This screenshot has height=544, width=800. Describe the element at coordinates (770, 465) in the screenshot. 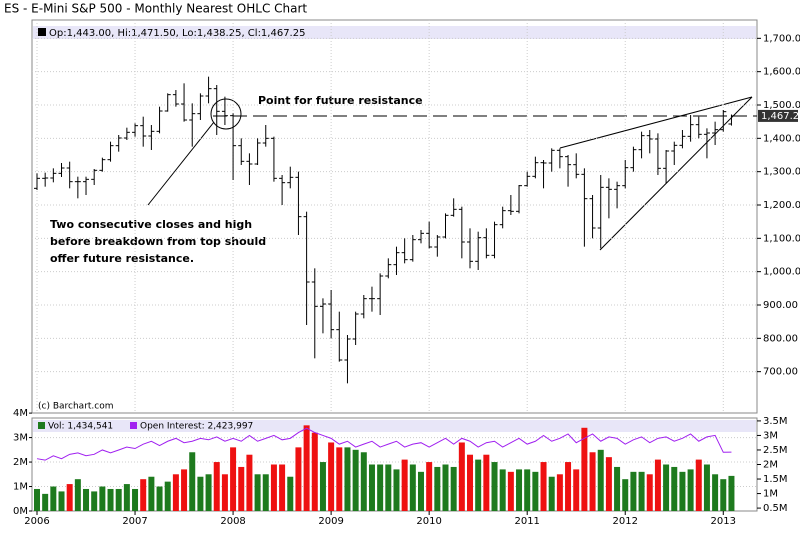

I see `y2-tick-label: 2M` at that location.